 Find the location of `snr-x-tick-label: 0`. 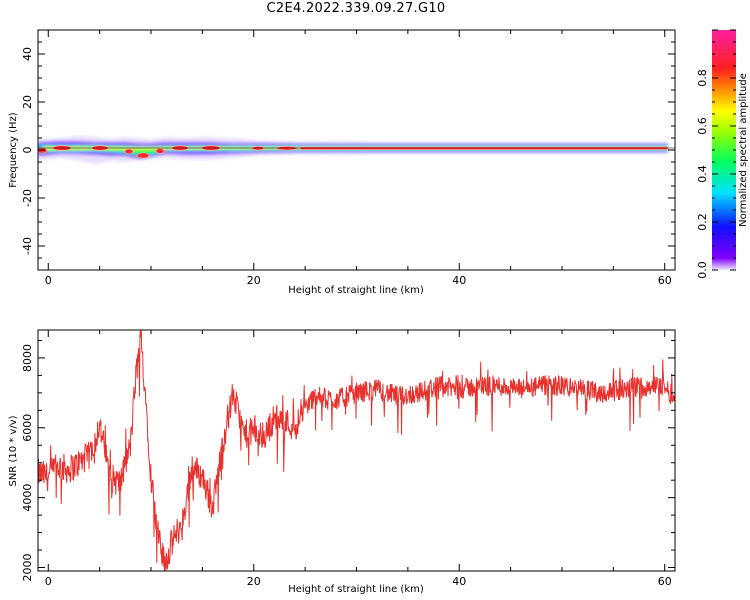

snr-x-tick-label: 0 is located at coordinates (48, 581).